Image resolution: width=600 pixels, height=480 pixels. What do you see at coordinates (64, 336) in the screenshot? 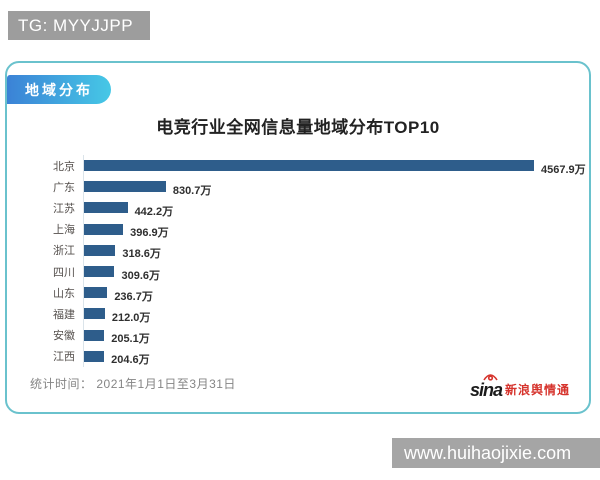
I see `category-label: 安徽` at bounding box center [64, 336].